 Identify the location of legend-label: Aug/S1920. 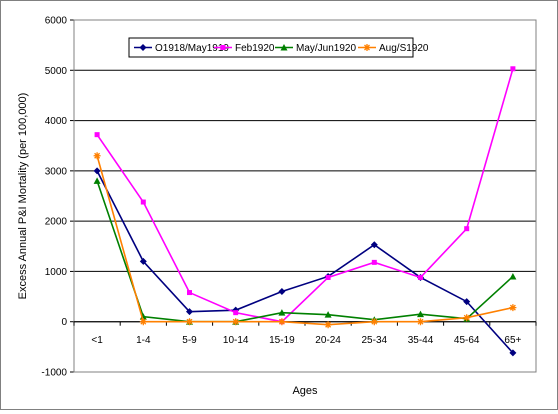
(404, 48).